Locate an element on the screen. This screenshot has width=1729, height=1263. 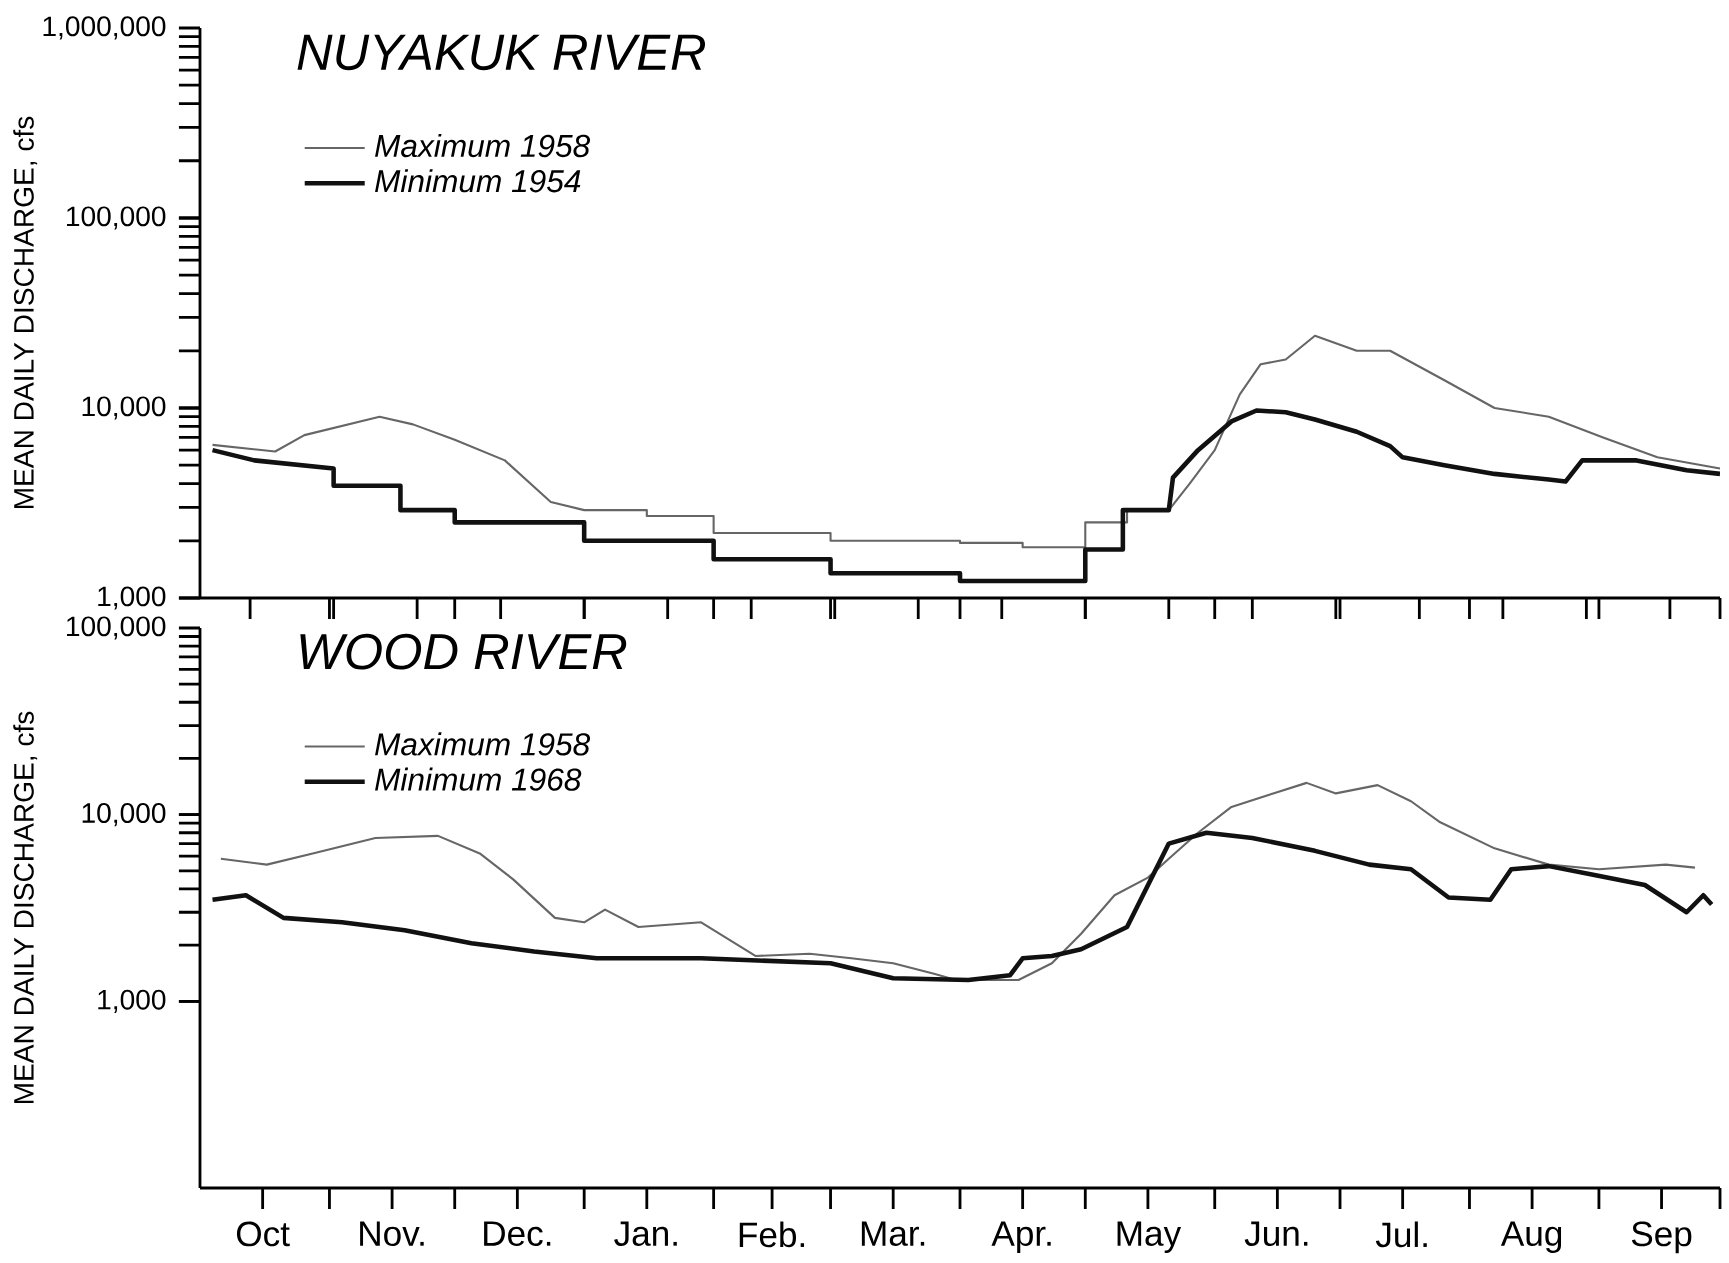
x-tick-label: Jan. is located at coordinates (645, 1233).